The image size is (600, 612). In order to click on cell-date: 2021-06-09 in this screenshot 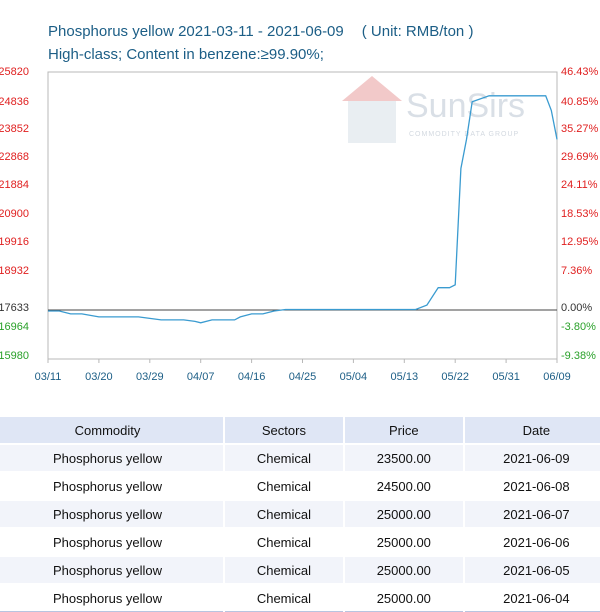, I will do `click(531, 458)`.